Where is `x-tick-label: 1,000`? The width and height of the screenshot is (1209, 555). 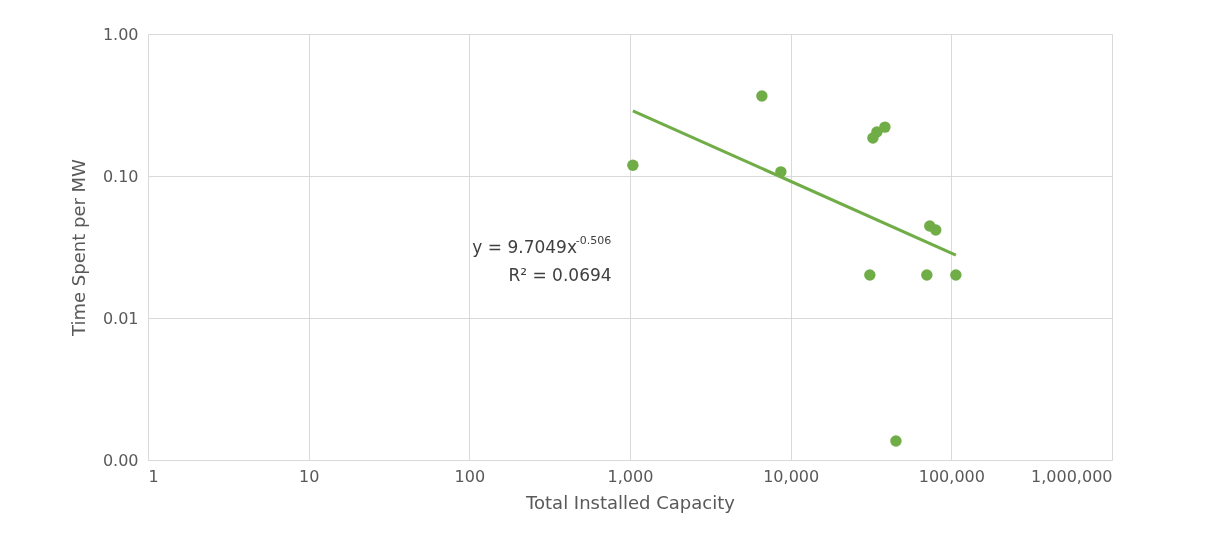
x-tick-label: 1,000 is located at coordinates (630, 476).